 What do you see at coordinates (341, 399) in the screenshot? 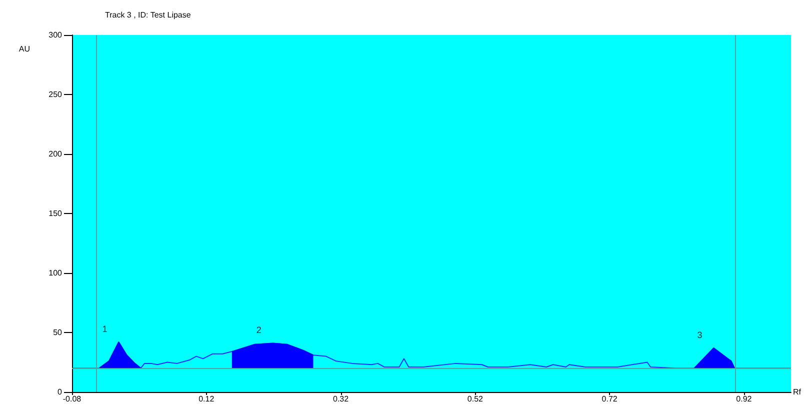
I see `x-tick-label: 0.32` at bounding box center [341, 399].